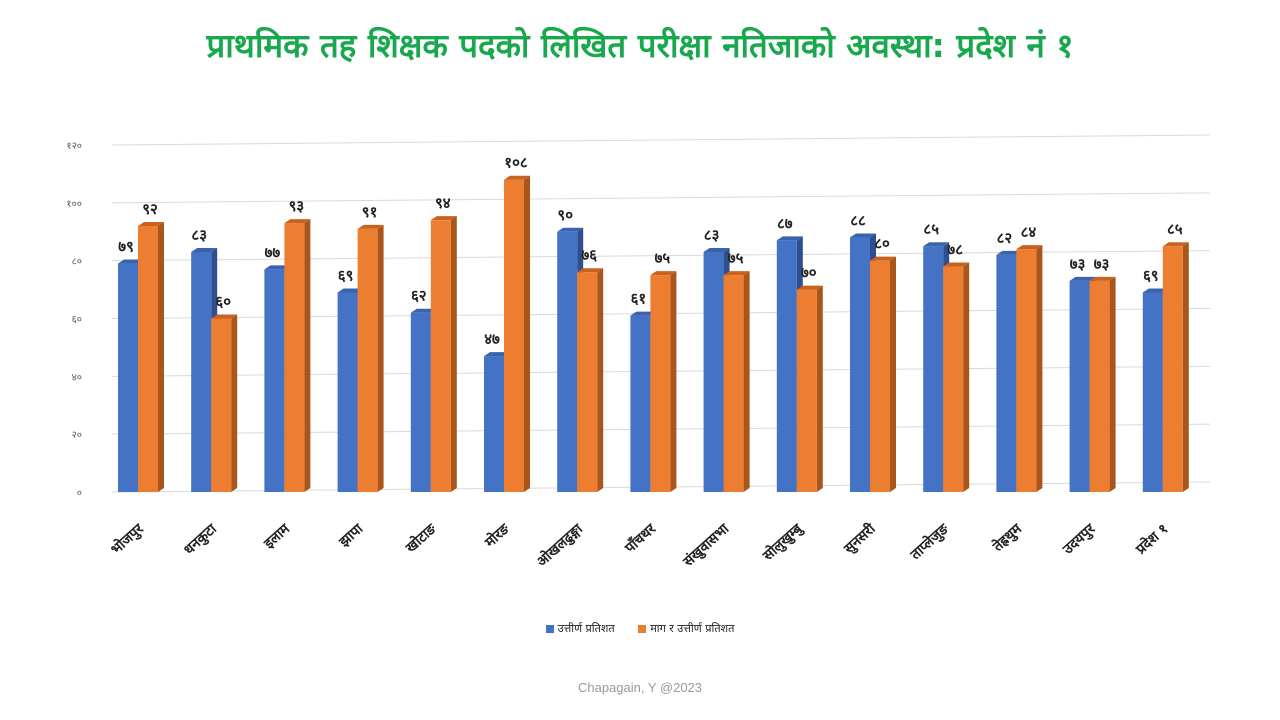 This screenshot has height=720, width=1280. Describe the element at coordinates (882, 244) in the screenshot. I see `data-label: ८०` at that location.